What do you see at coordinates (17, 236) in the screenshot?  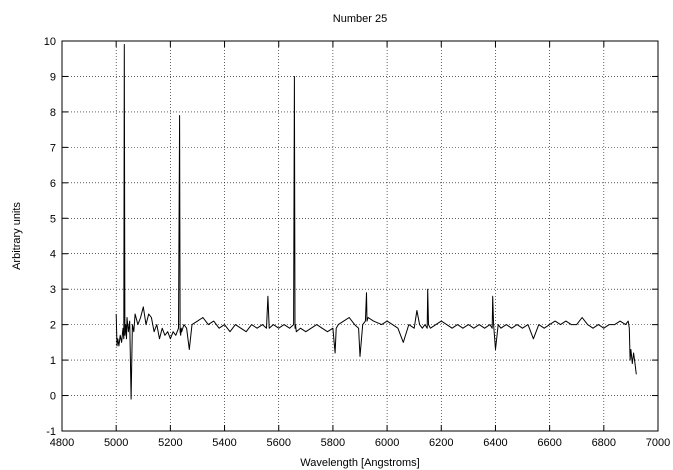 I see `y-axis-label: Arbitrary units` at bounding box center [17, 236].